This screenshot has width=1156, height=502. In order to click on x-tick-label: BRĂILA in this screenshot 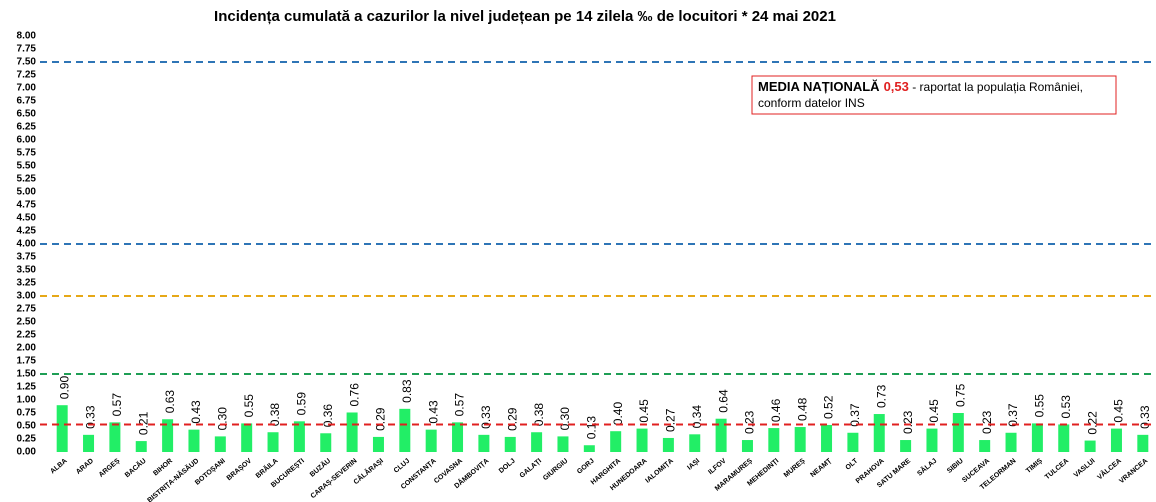, I will do `click(266, 468)`.